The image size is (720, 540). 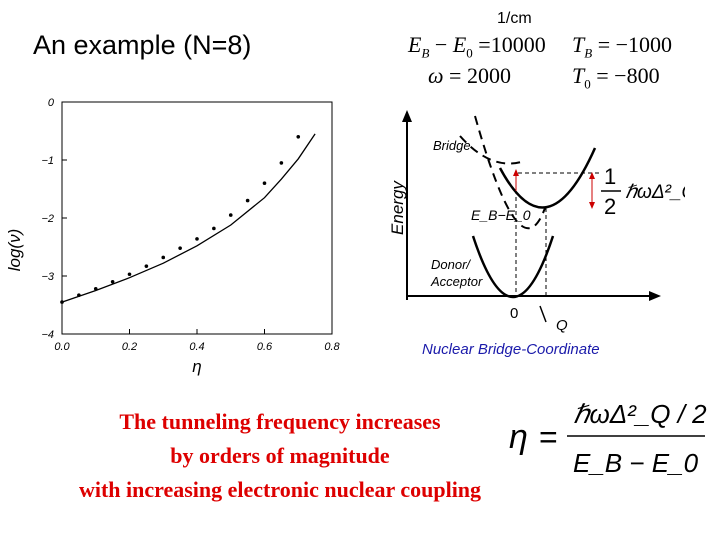 I want to click on y-tick-label: −2, so click(x=47, y=219).